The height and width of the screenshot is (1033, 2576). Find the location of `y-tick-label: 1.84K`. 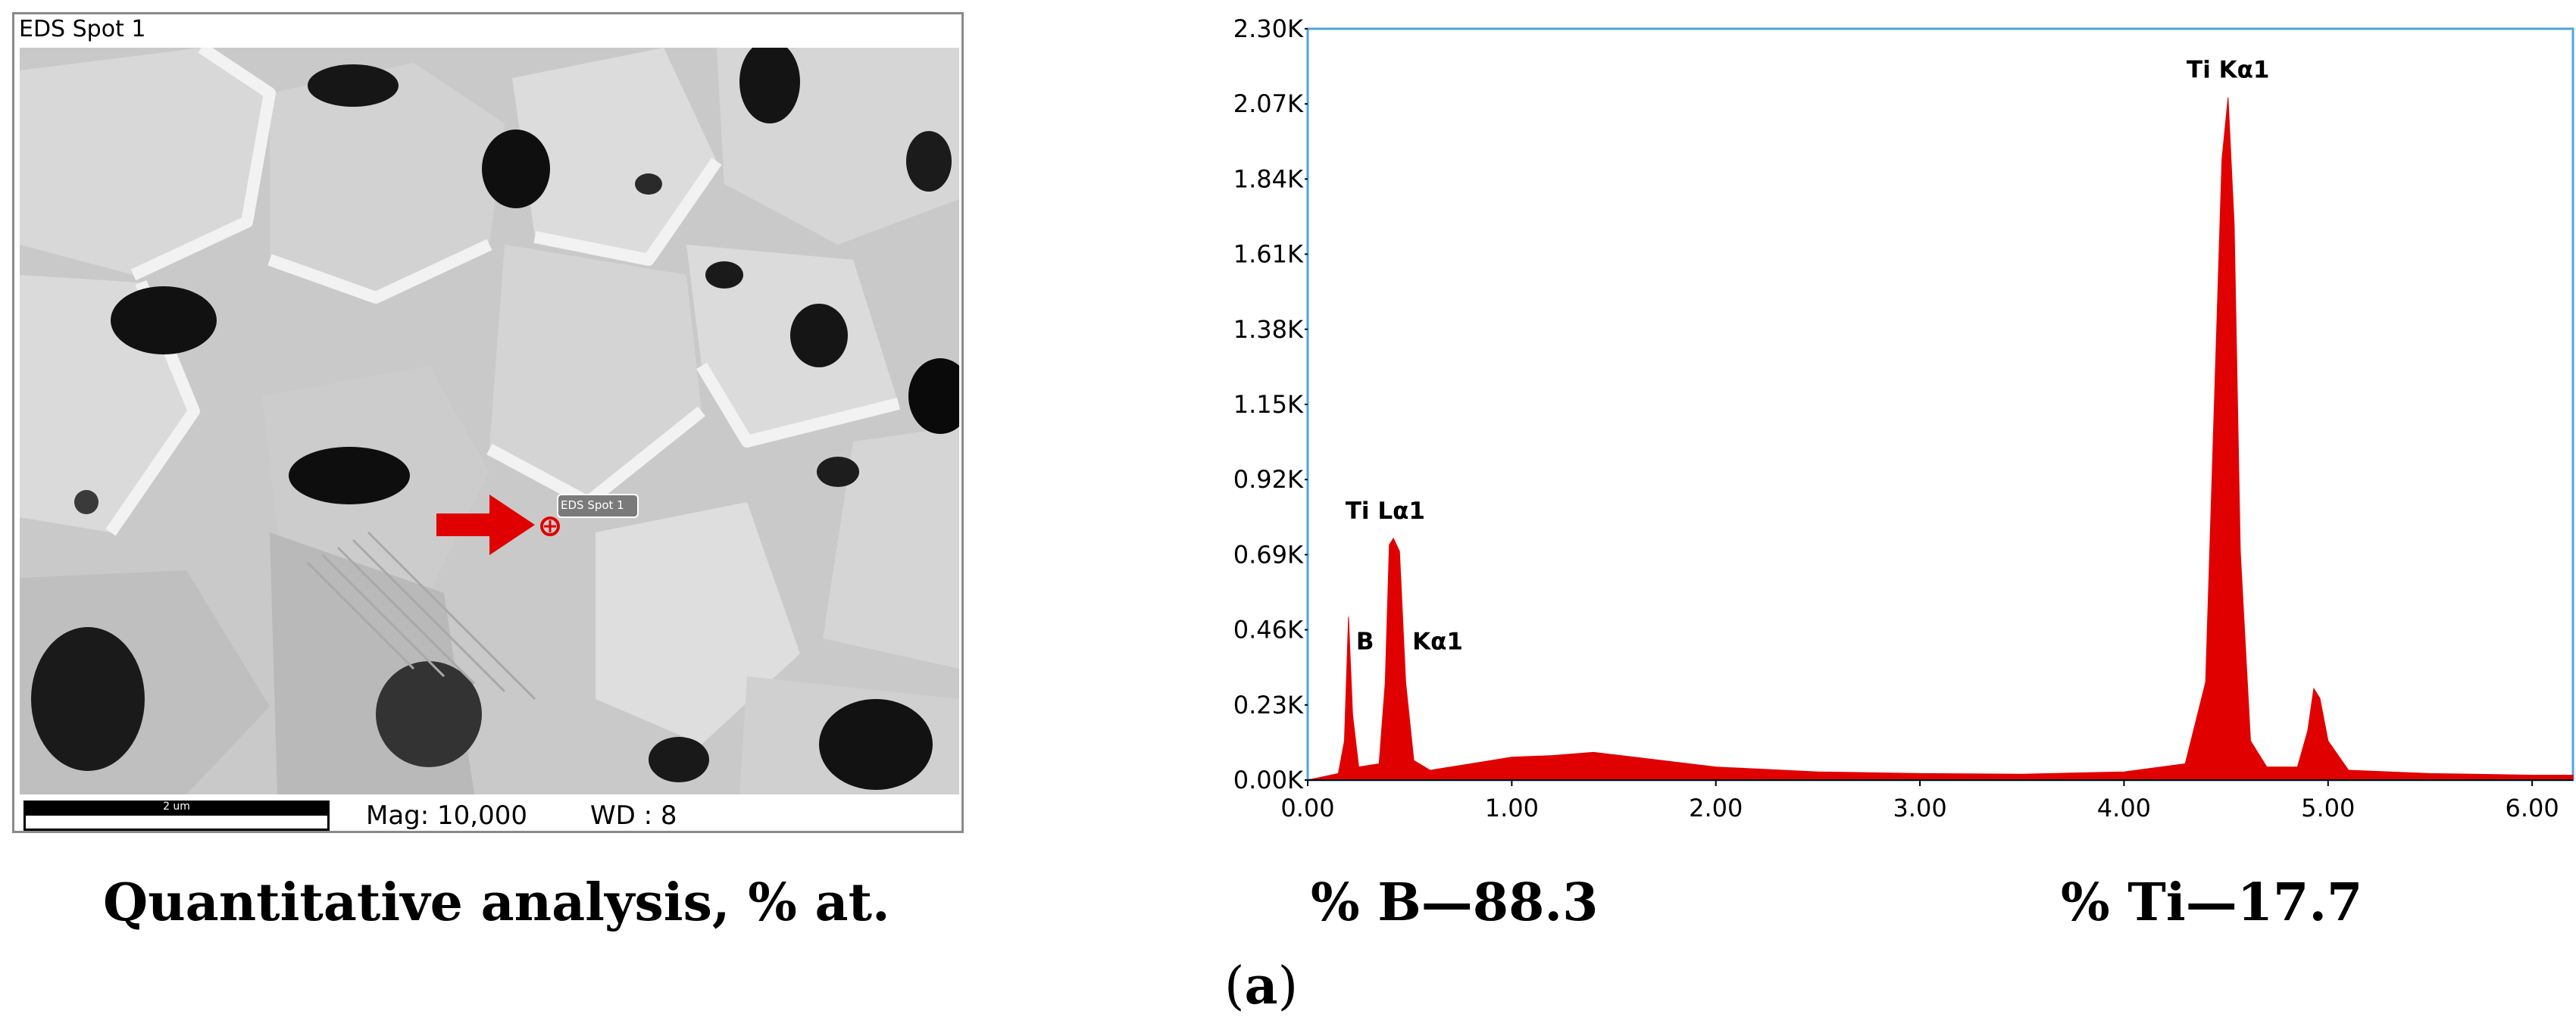

y-tick-label: 1.84K is located at coordinates (1268, 179).